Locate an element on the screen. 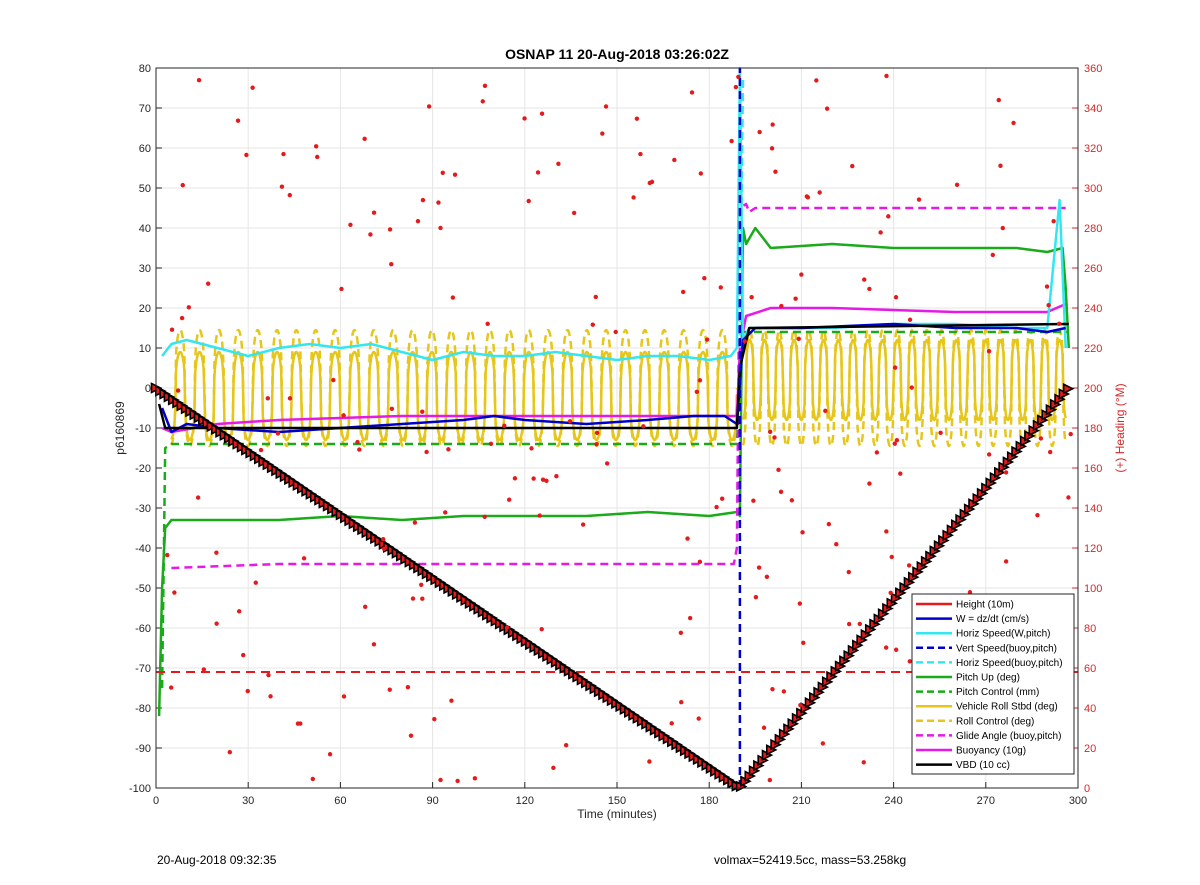  y-tick-label: 80 is located at coordinates (145, 69).